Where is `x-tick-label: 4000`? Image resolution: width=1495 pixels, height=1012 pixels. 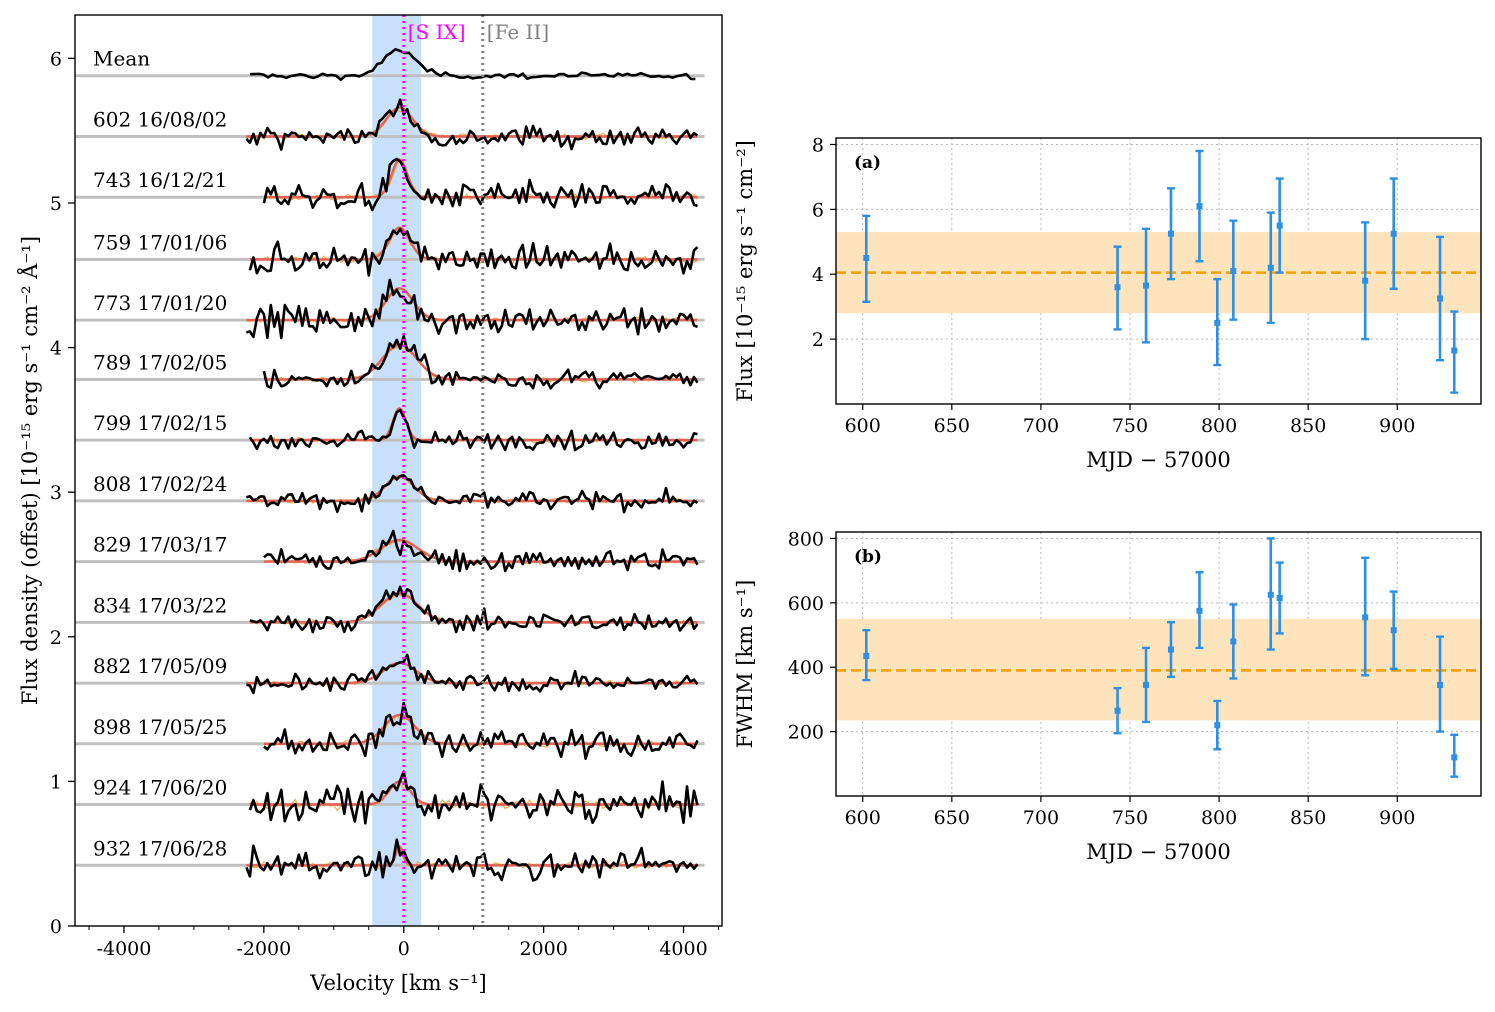 x-tick-label: 4000 is located at coordinates (683, 949).